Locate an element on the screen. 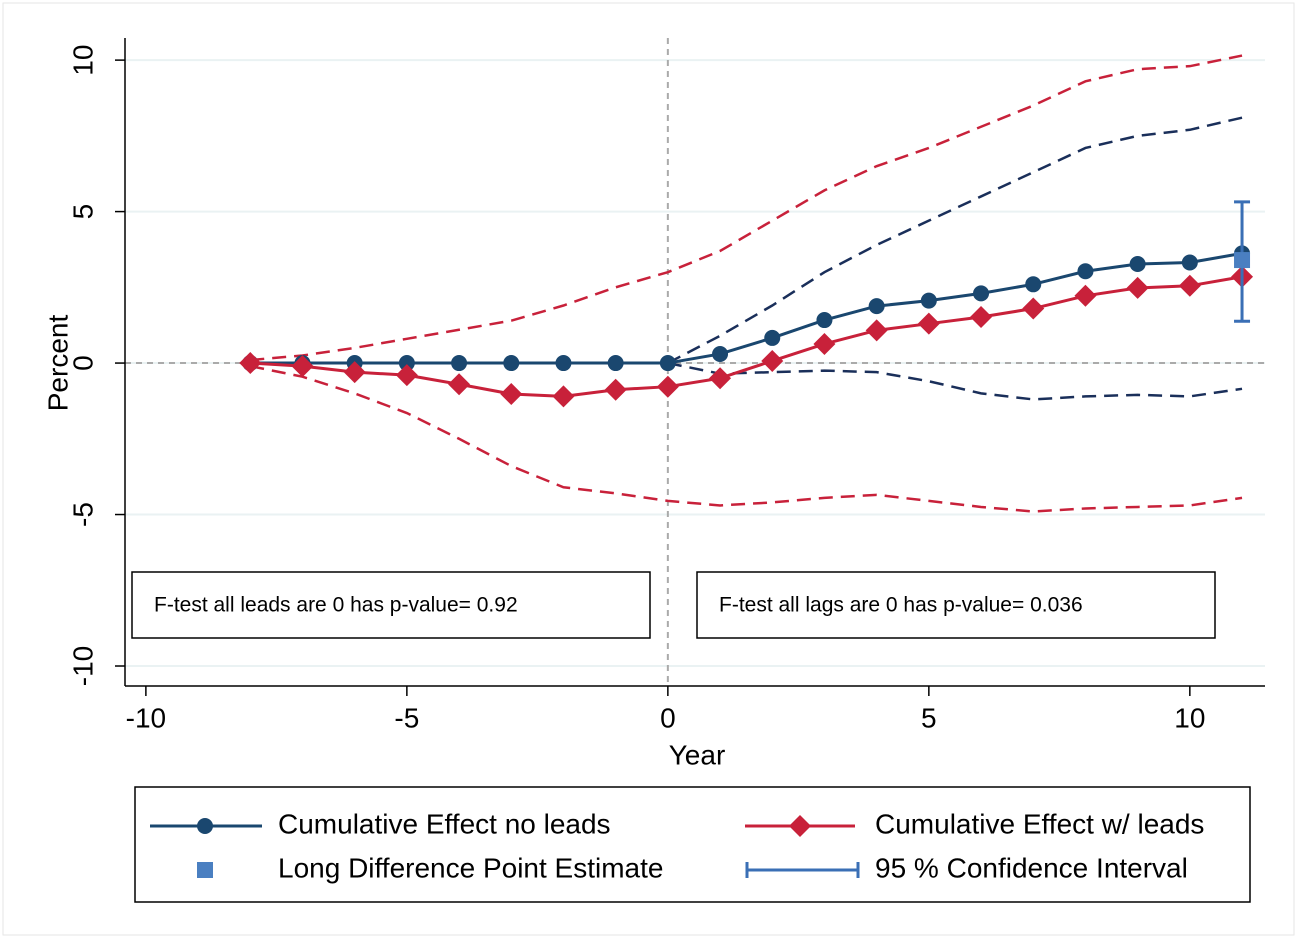 This screenshot has height=943, width=1297. y-tick-label: -10 is located at coordinates (82, 666).